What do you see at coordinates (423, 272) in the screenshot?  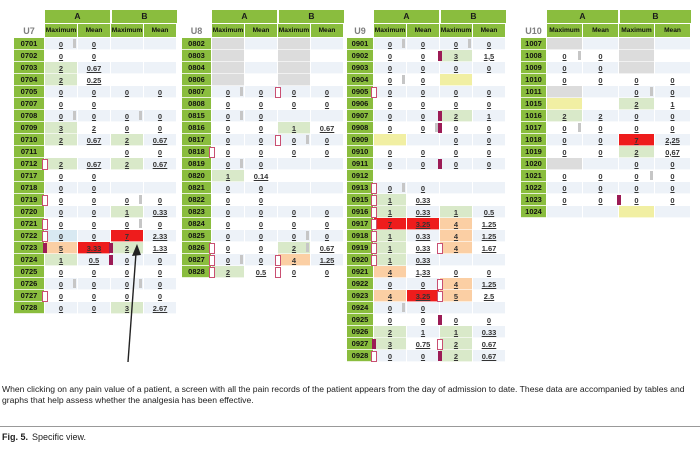 I see `pain-value: 1,33` at bounding box center [423, 272].